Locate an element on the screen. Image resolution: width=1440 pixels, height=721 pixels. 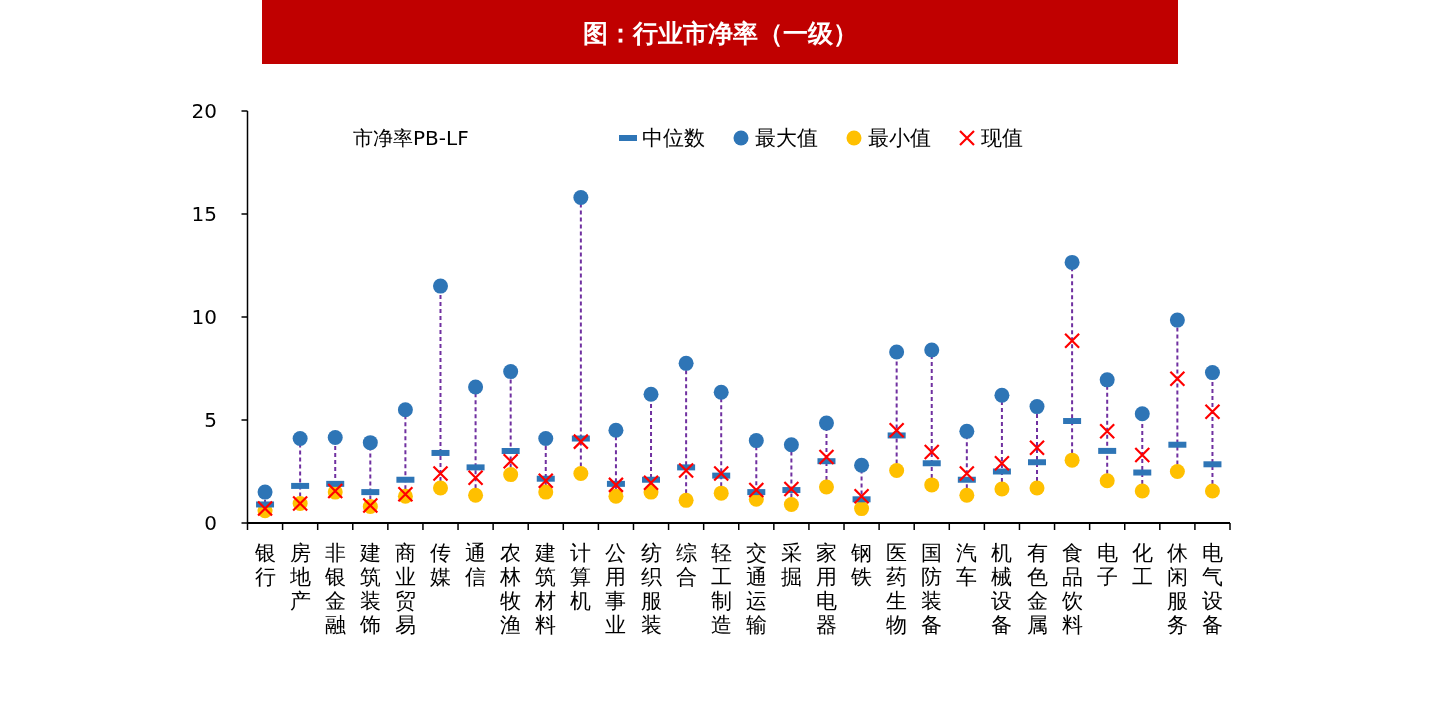
chart-title: 图：行业市净率（一级） is located at coordinates (720, 33).